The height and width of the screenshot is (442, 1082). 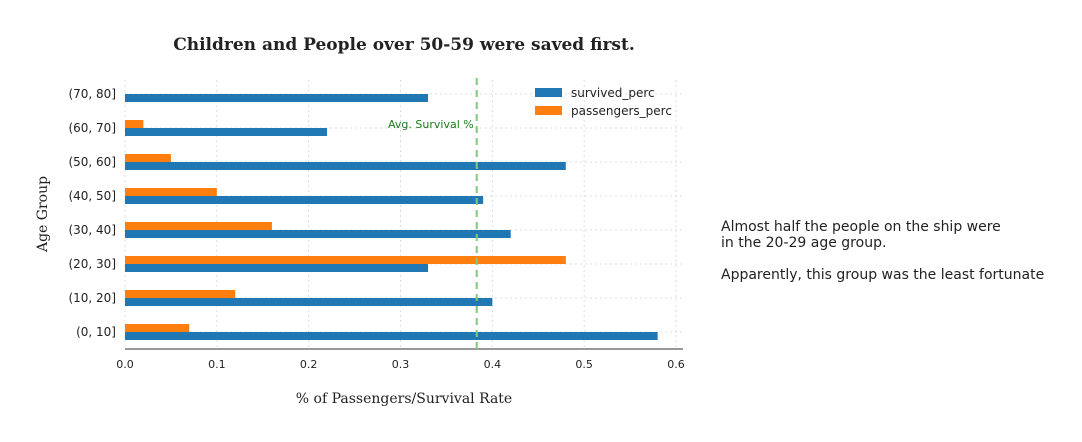 I want to click on y-tick-label-4: (40, 50], so click(x=92, y=196).